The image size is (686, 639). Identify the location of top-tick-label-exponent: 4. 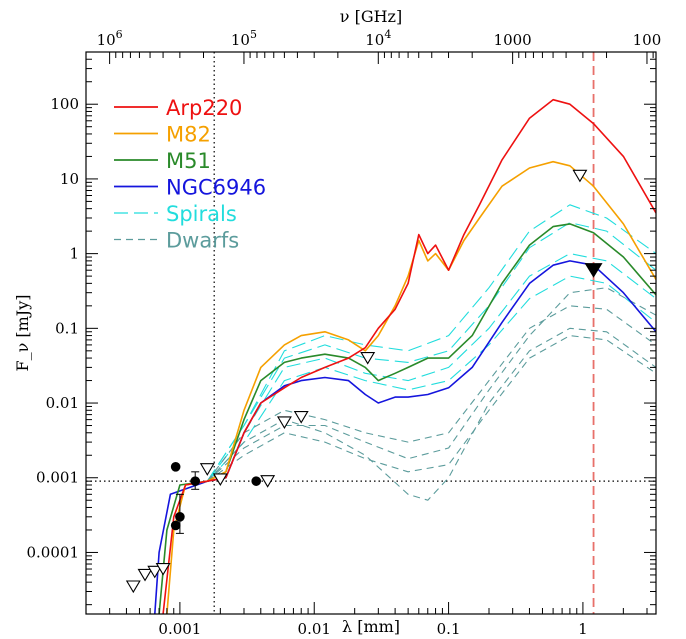
(387, 34).